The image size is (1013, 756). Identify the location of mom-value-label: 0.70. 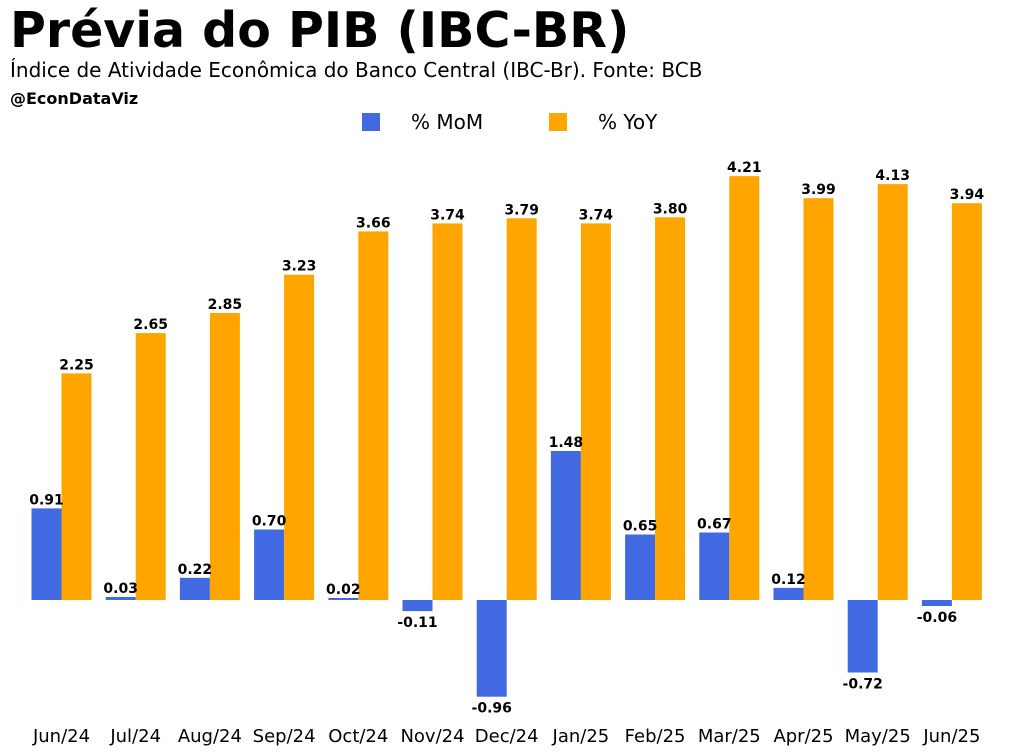
(269, 522).